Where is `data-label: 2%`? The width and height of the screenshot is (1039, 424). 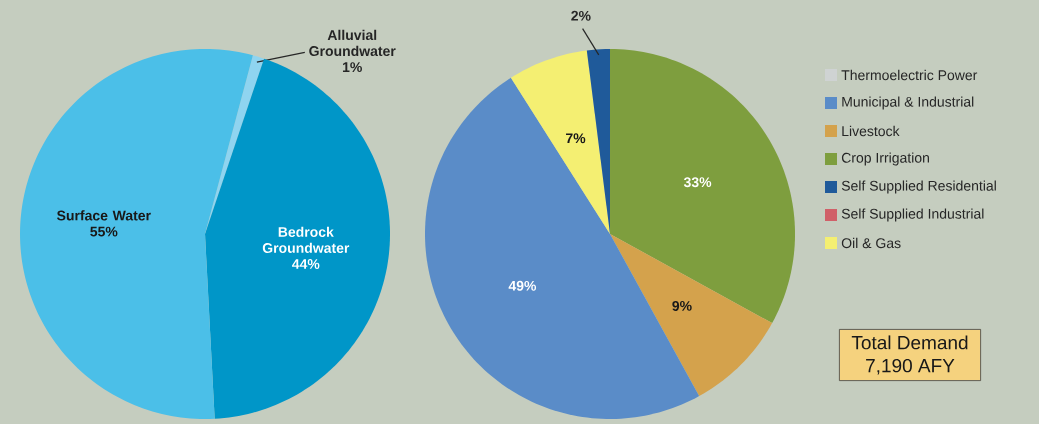 data-label: 2% is located at coordinates (581, 15).